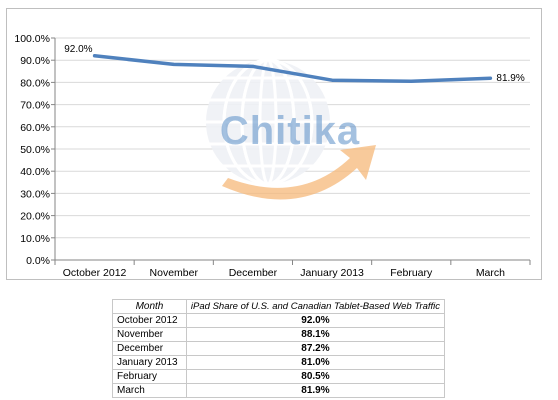 The image size is (558, 400). What do you see at coordinates (32, 39) in the screenshot?
I see `y-tick-label: 100.0%` at bounding box center [32, 39].